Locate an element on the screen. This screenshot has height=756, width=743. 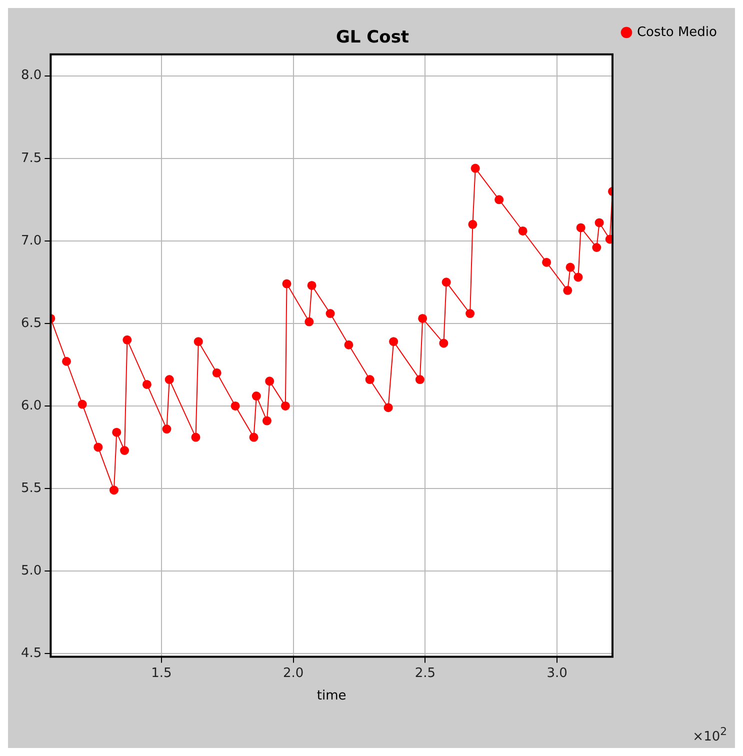
legend-label: Costo Medio is located at coordinates (677, 32).